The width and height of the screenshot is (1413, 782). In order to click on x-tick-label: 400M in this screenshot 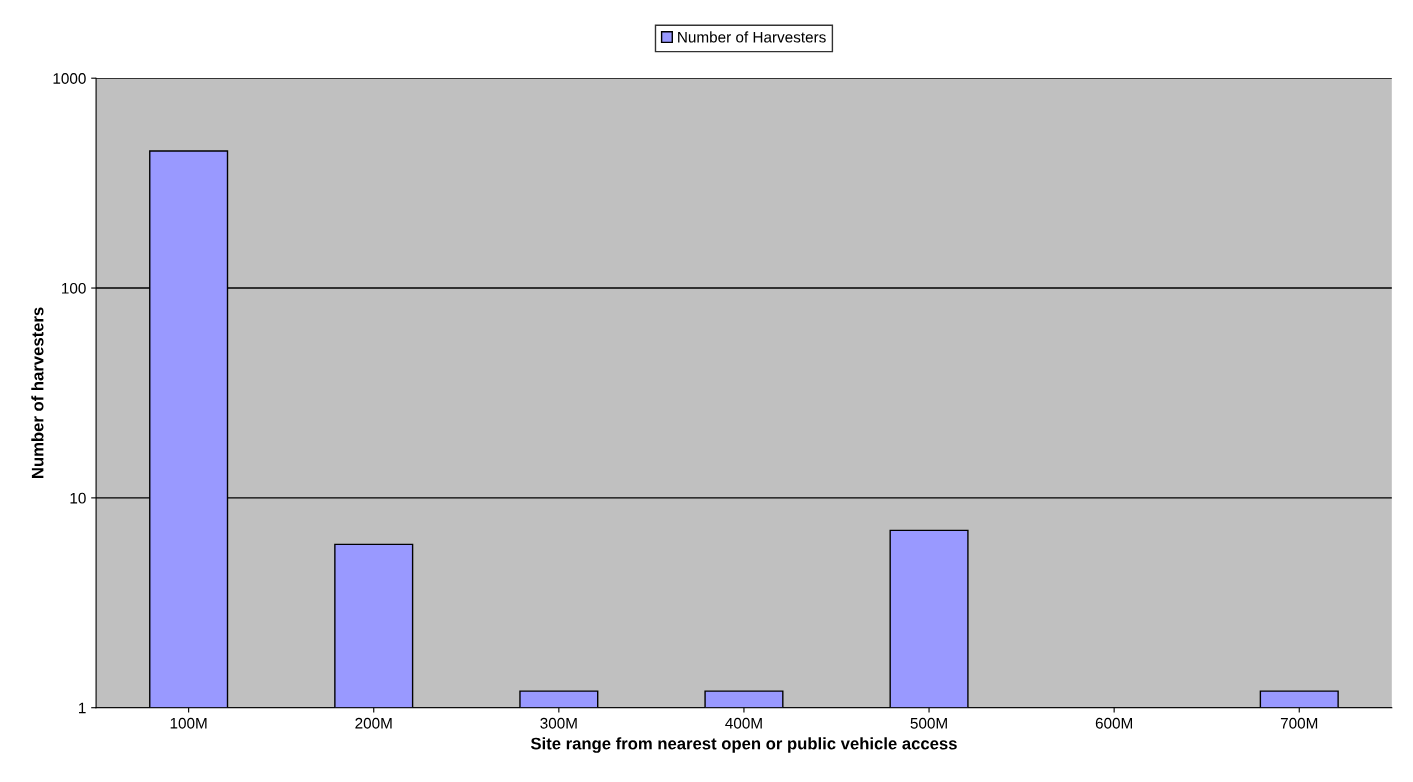, I will do `click(743, 723)`.